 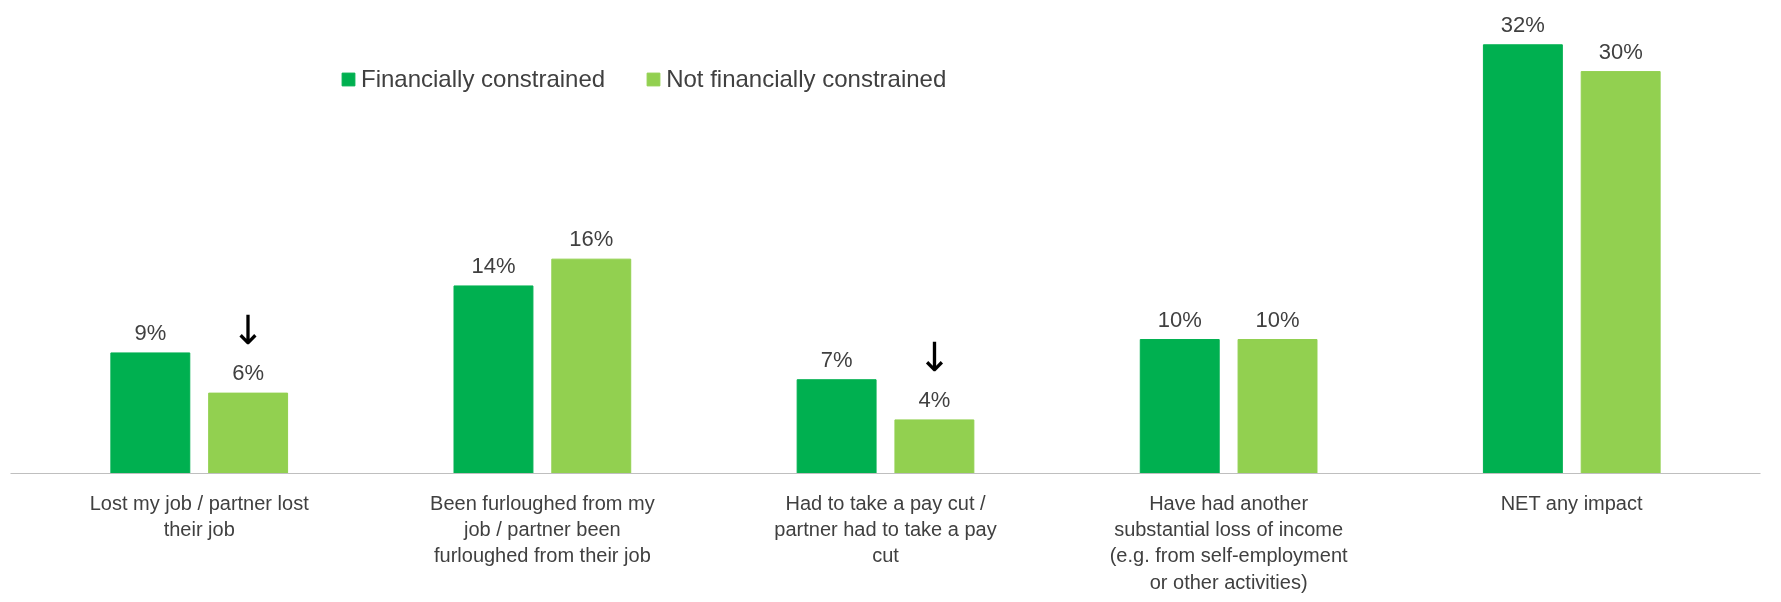 What do you see at coordinates (483, 79) in the screenshot?
I see `legend-label: Financially constrained` at bounding box center [483, 79].